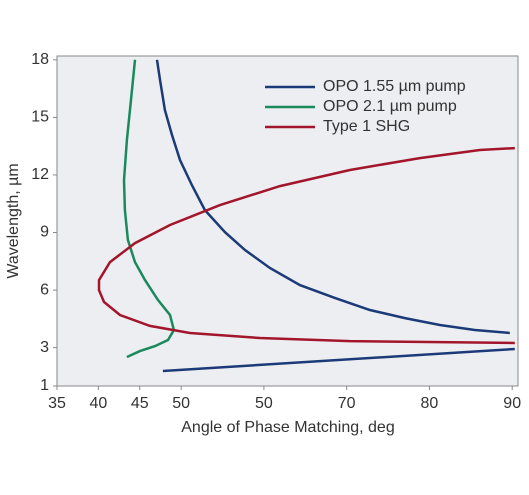 The height and width of the screenshot is (495, 529). I want to click on y-tick-label: 3, so click(44, 347).